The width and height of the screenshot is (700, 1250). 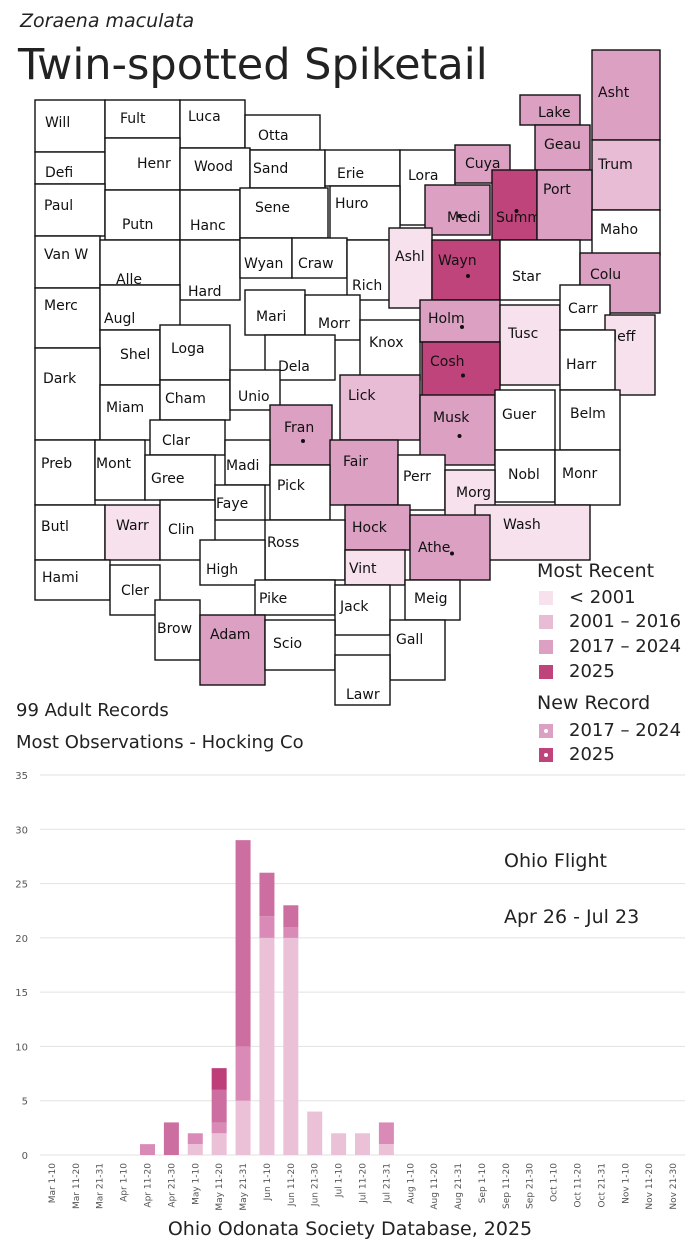 I want to click on county-merc: Merc, so click(x=67, y=318).